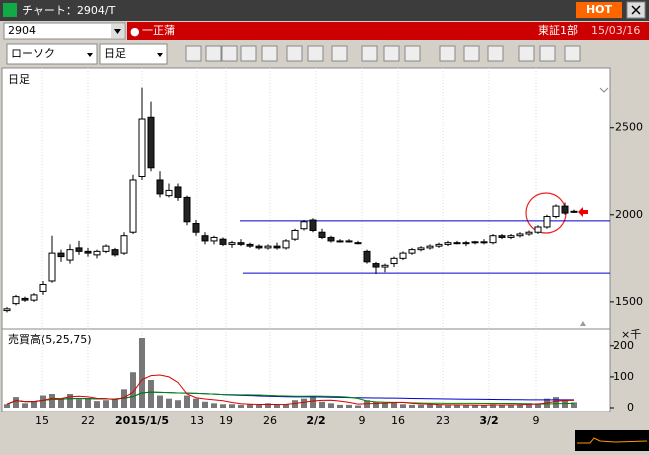  I want to click on hot-label: HOT, so click(599, 9).